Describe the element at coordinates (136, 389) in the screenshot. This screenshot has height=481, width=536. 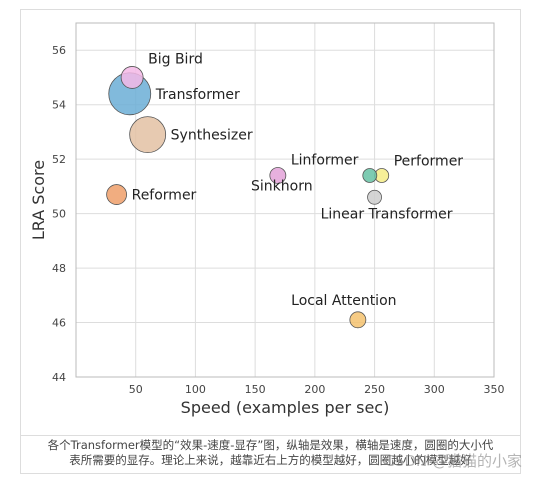
I see `x-tick-label: 50` at that location.